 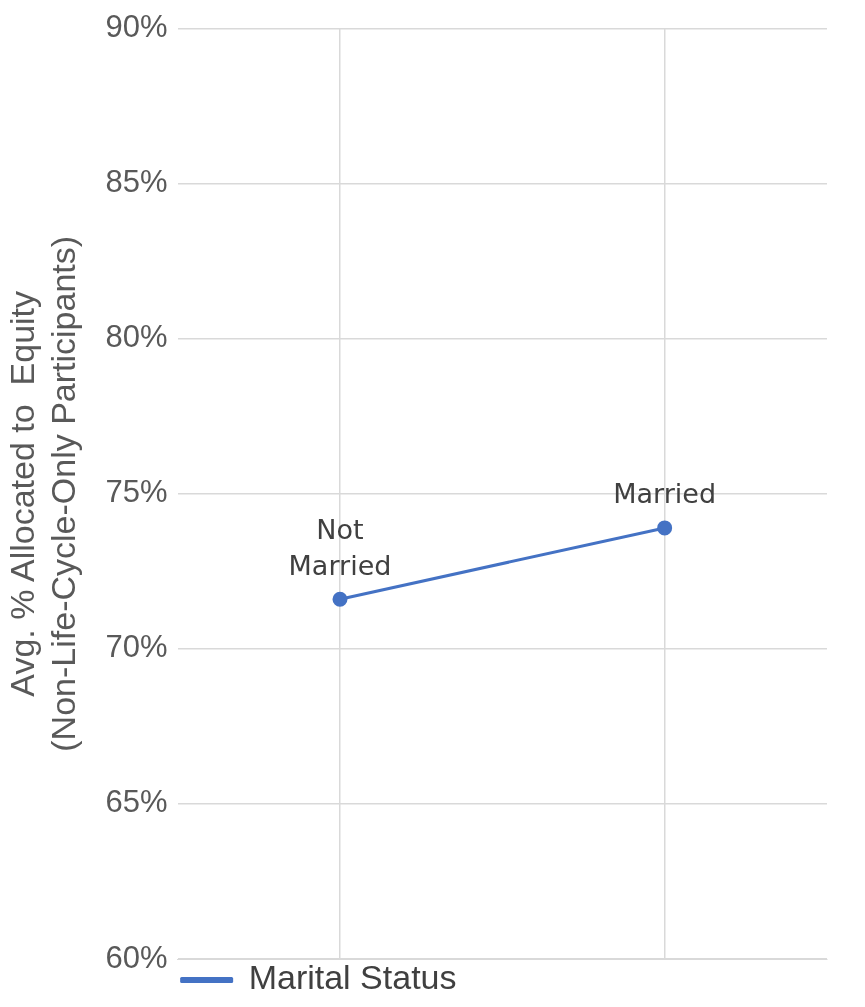 I want to click on x-tick-label: Not Married, so click(x=340, y=547).